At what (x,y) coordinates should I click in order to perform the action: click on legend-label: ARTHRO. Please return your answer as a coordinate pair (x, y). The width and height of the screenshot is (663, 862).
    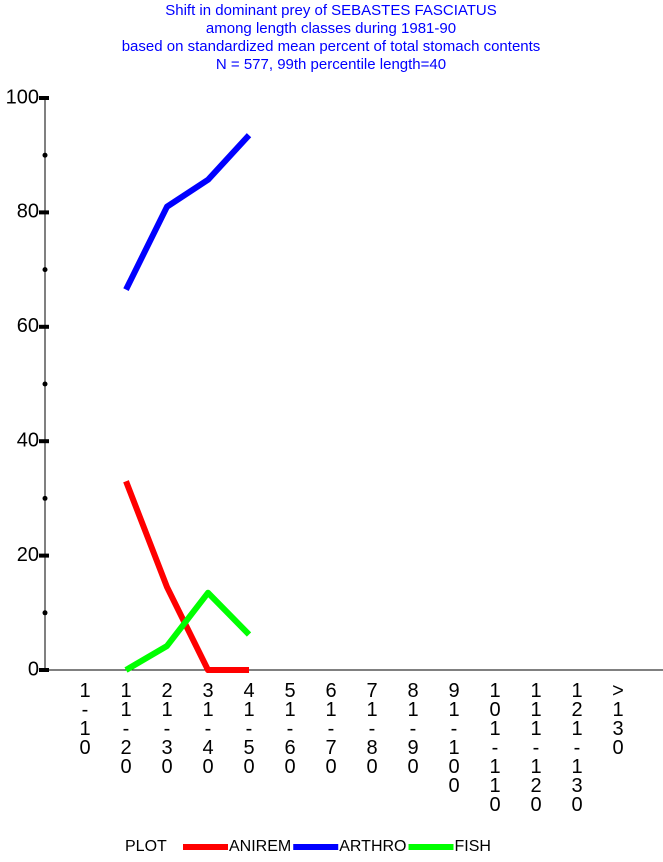
    Looking at the image, I should click on (372, 846).